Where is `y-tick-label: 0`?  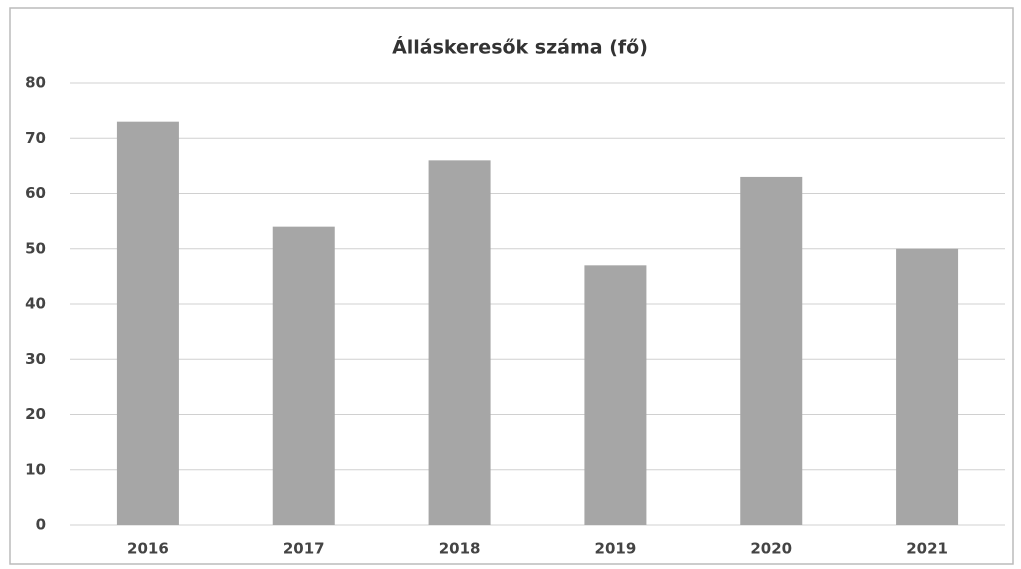 y-tick-label: 0 is located at coordinates (41, 525).